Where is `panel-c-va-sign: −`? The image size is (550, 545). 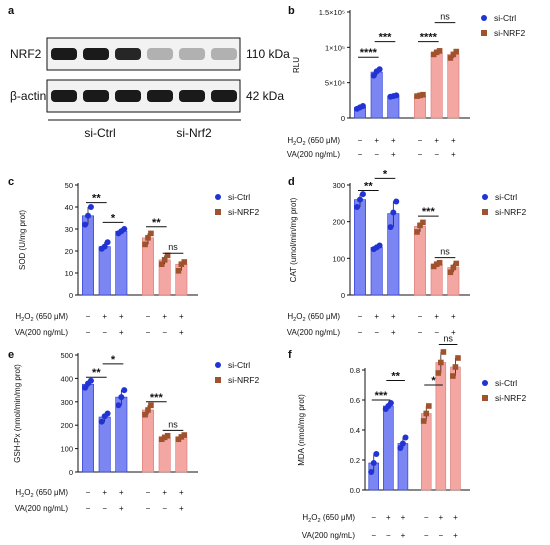 panel-c-va-sign: − is located at coordinates (148, 332).